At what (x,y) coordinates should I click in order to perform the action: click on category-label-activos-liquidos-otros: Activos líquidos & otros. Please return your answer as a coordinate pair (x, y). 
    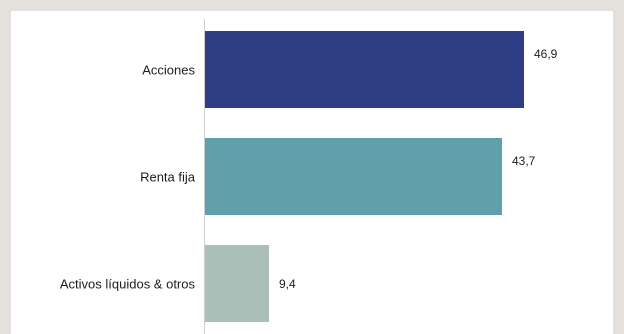
    Looking at the image, I should click on (128, 284).